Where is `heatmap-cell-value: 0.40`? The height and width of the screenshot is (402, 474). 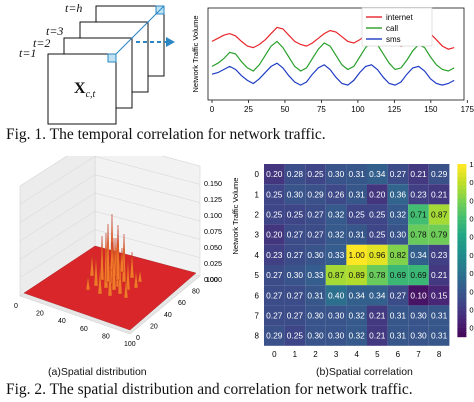
heatmap-cell-value: 0.40 is located at coordinates (336, 295).